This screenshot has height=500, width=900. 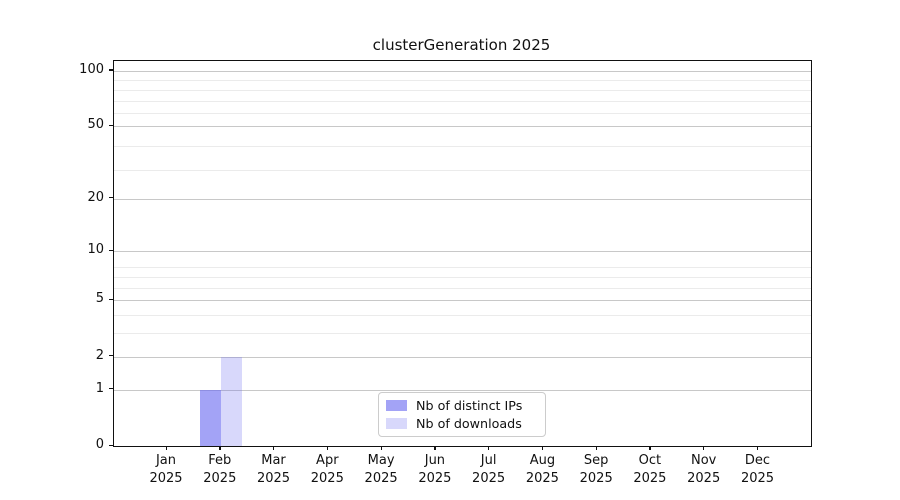 I want to click on x-tick-label: Jun 2025, so click(x=435, y=469).